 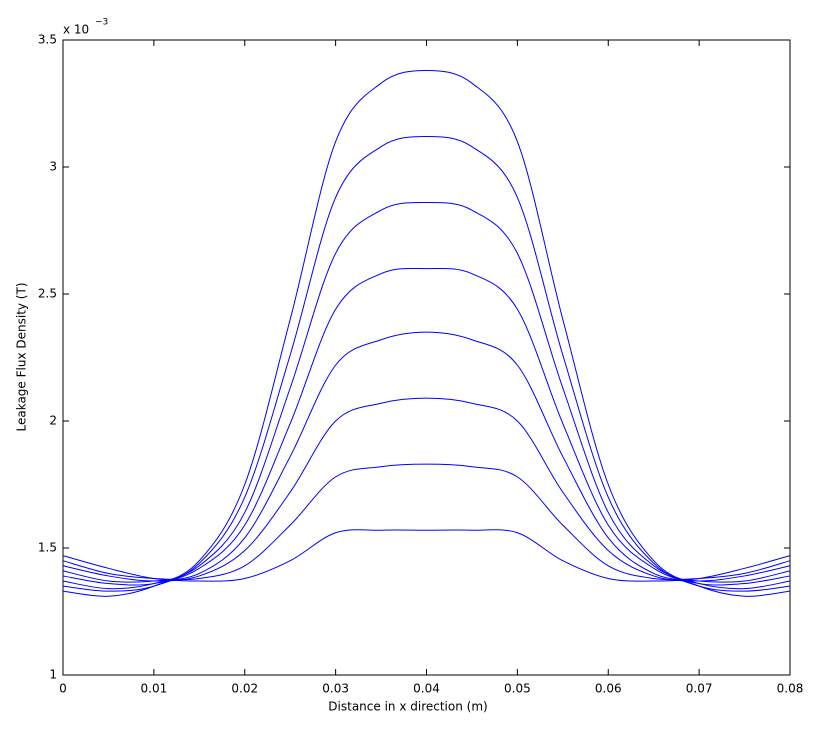 What do you see at coordinates (407, 707) in the screenshot?
I see `x-axis-label: Distance in x direction (m)` at bounding box center [407, 707].